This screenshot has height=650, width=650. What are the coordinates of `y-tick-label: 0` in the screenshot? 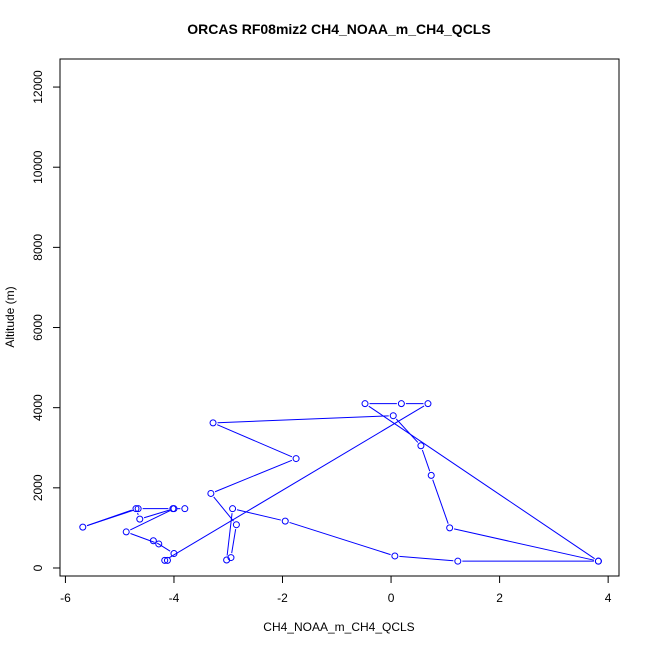 It's located at (38, 567).